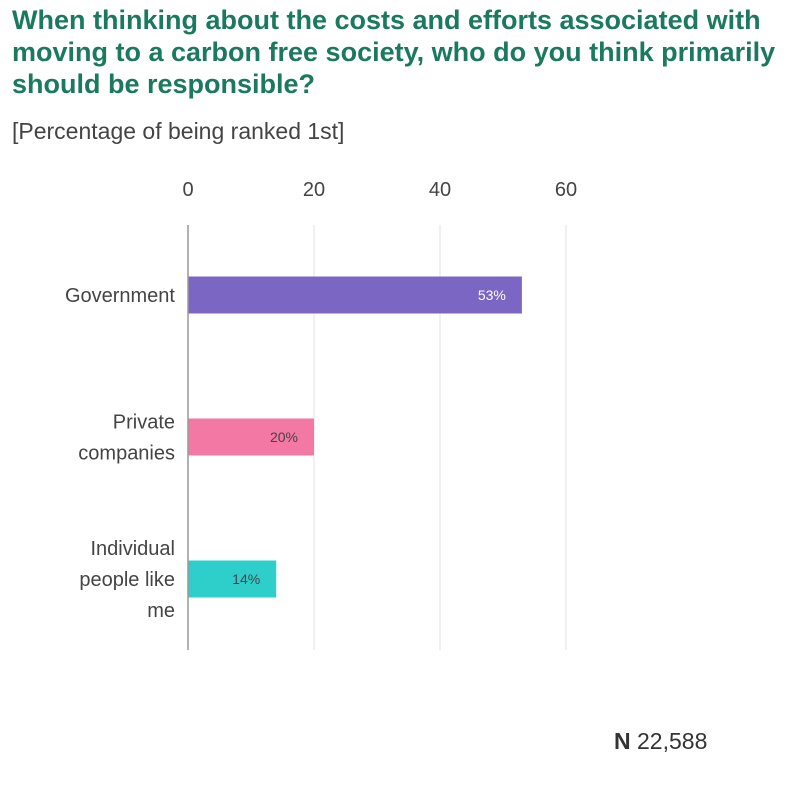 The image size is (802, 796). I want to click on sample-size: N 22,588, so click(660, 741).